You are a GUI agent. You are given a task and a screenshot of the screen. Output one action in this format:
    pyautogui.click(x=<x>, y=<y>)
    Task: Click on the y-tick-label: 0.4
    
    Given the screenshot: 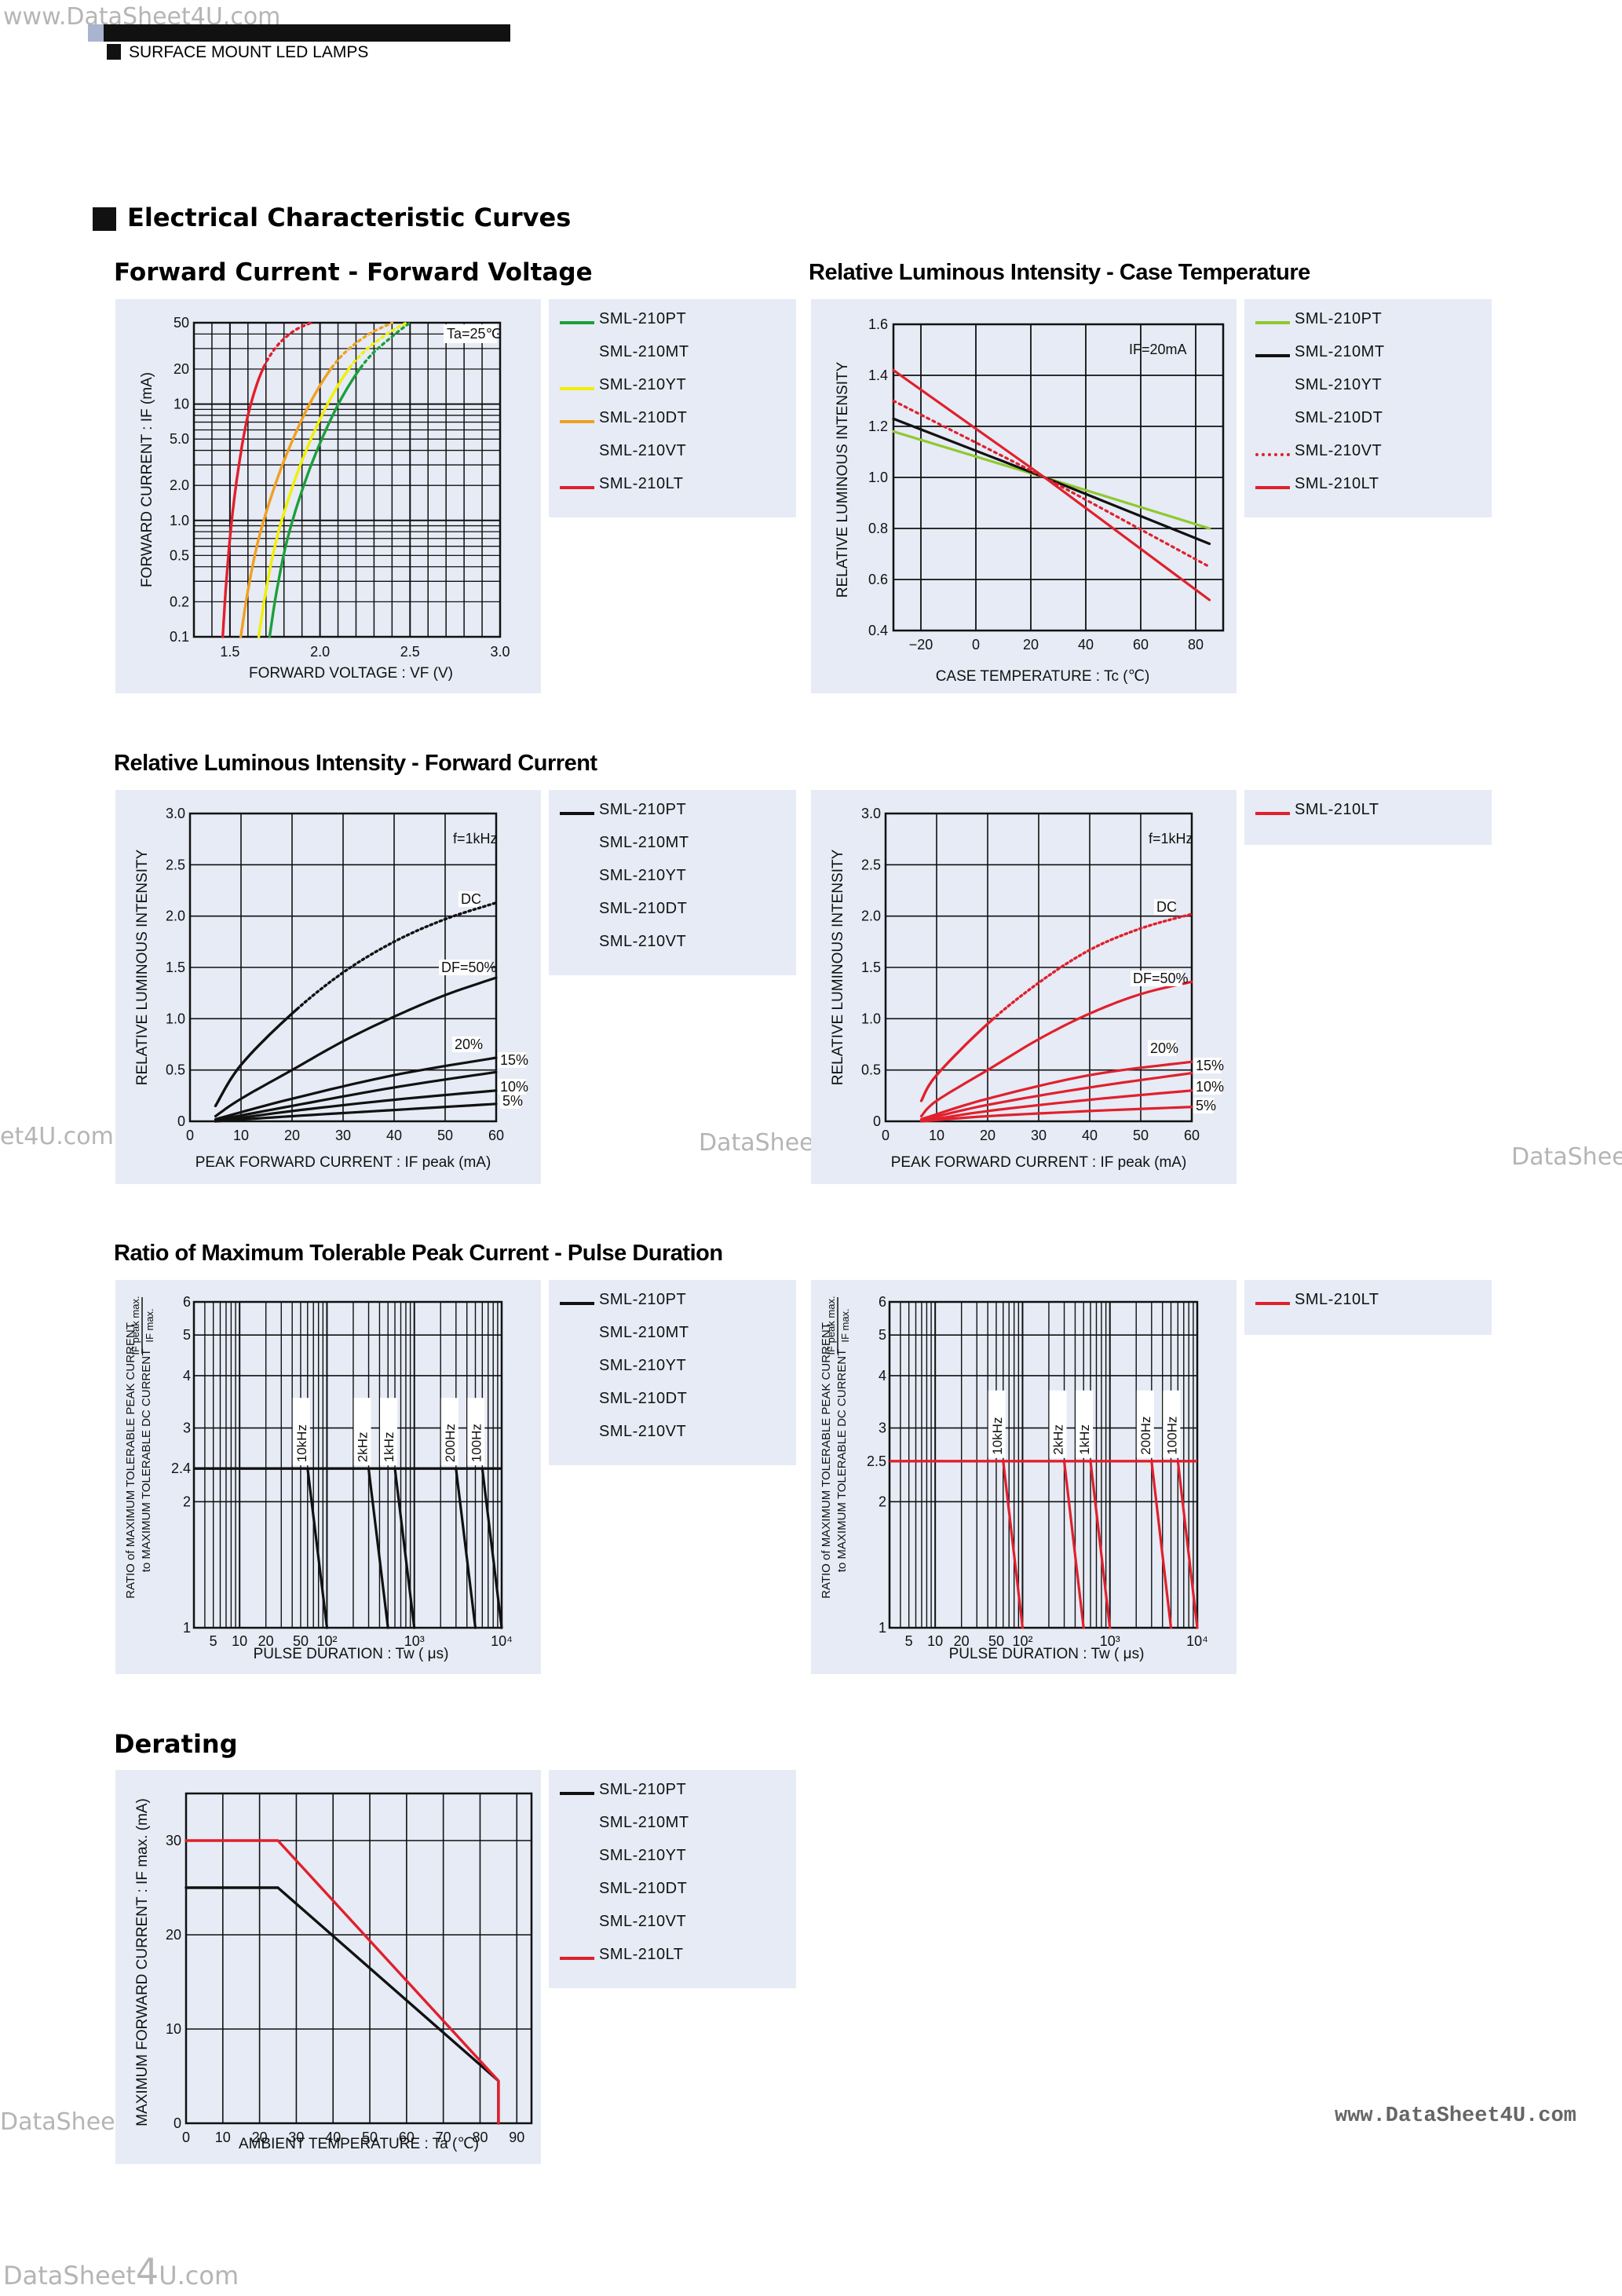 What is the action you would take?
    pyautogui.click(x=878, y=630)
    